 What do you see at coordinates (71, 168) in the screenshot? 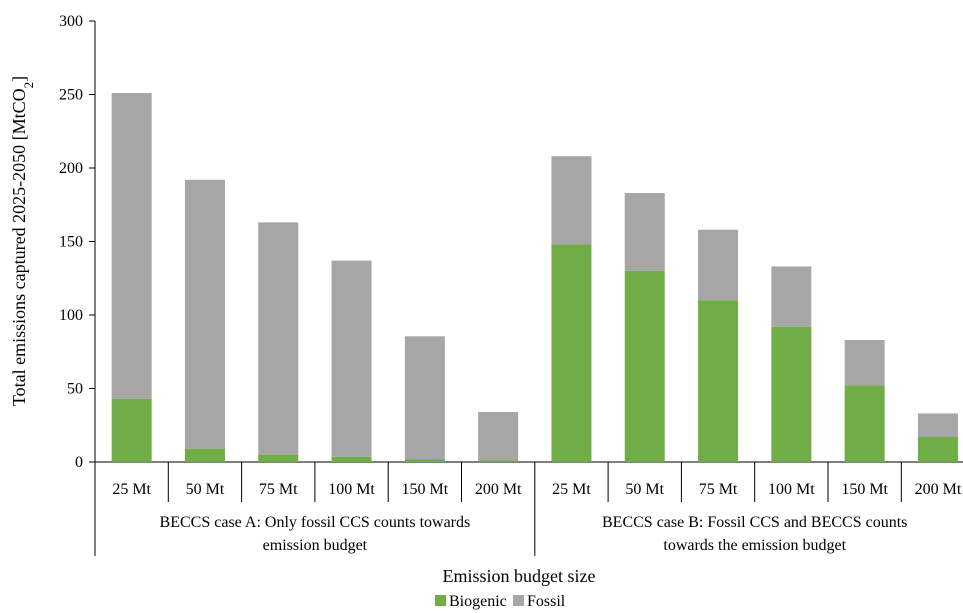
I see `y-tick-label: 200` at bounding box center [71, 168].